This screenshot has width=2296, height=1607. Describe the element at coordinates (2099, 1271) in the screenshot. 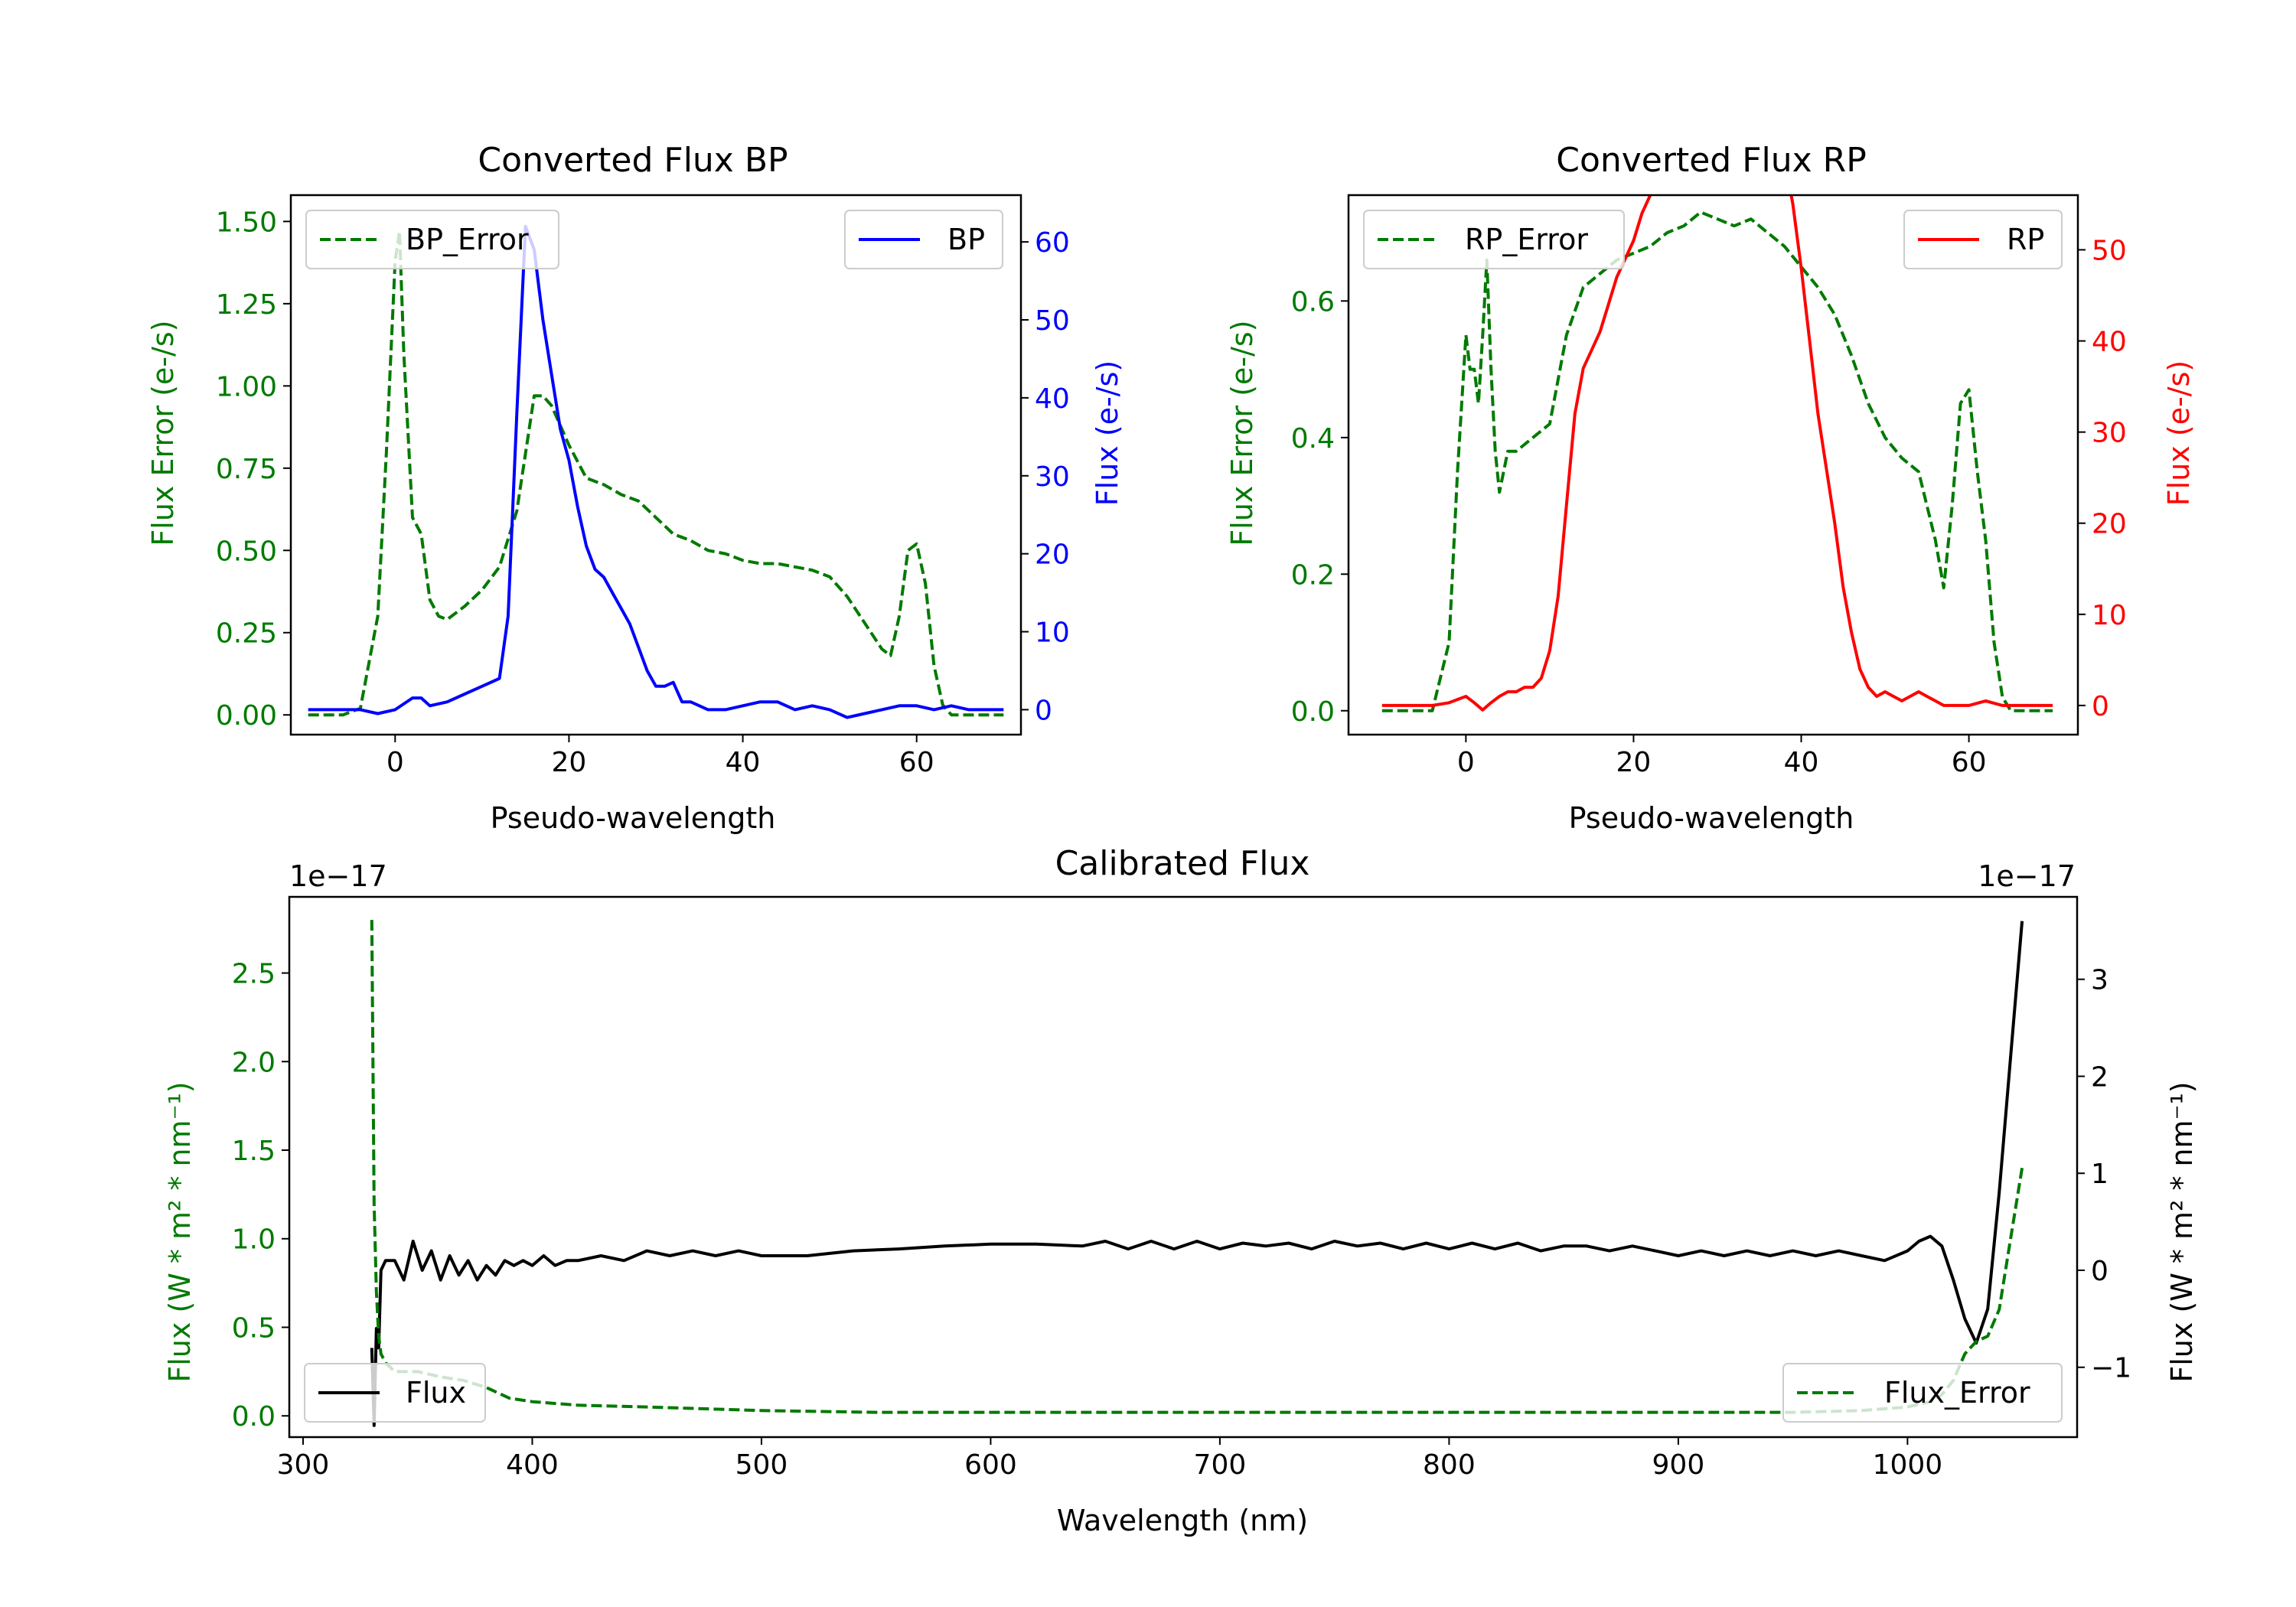

I see `calibrated-ytick-right-label: 0` at that location.